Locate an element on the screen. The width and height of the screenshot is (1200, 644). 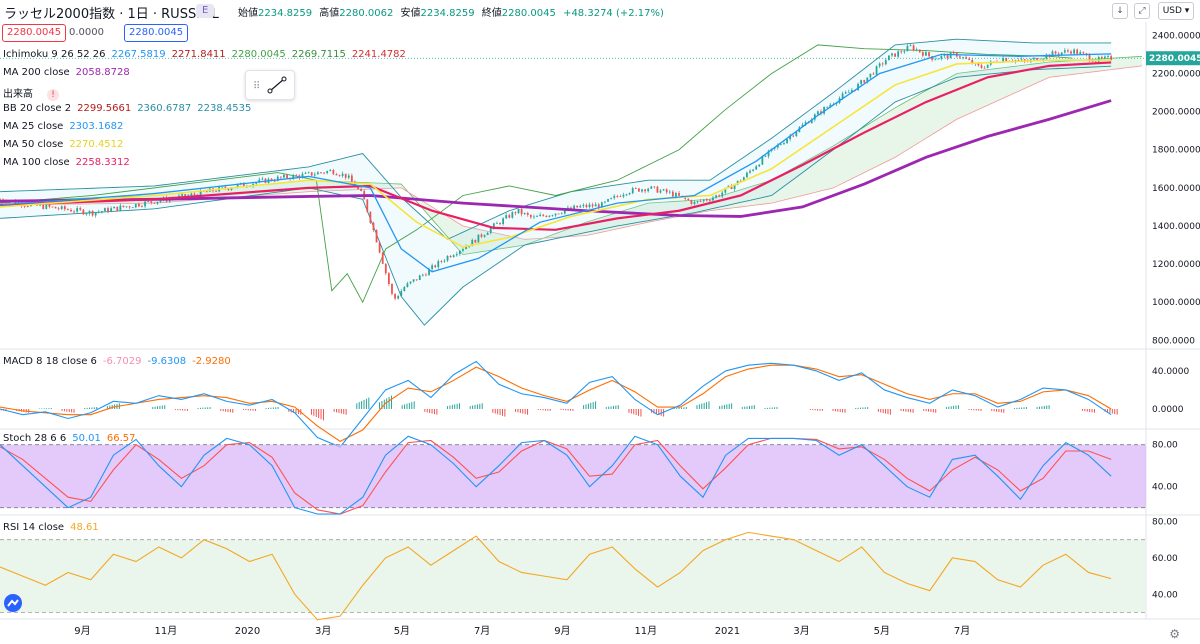
legend-rsi: RSI 14 close 48.61 is located at coordinates (54, 527).